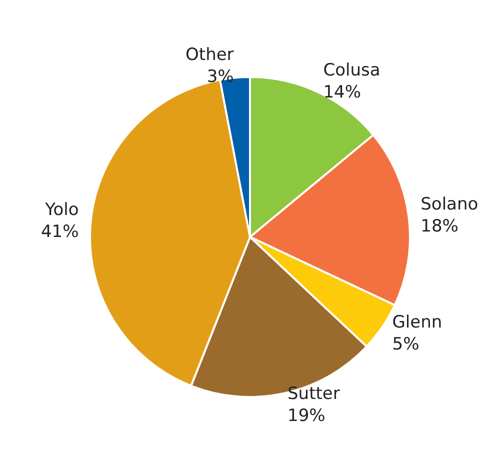 Image resolution: width=498 pixels, height=460 pixels. What do you see at coordinates (61, 210) in the screenshot?
I see `slice-label: Yolo` at bounding box center [61, 210].